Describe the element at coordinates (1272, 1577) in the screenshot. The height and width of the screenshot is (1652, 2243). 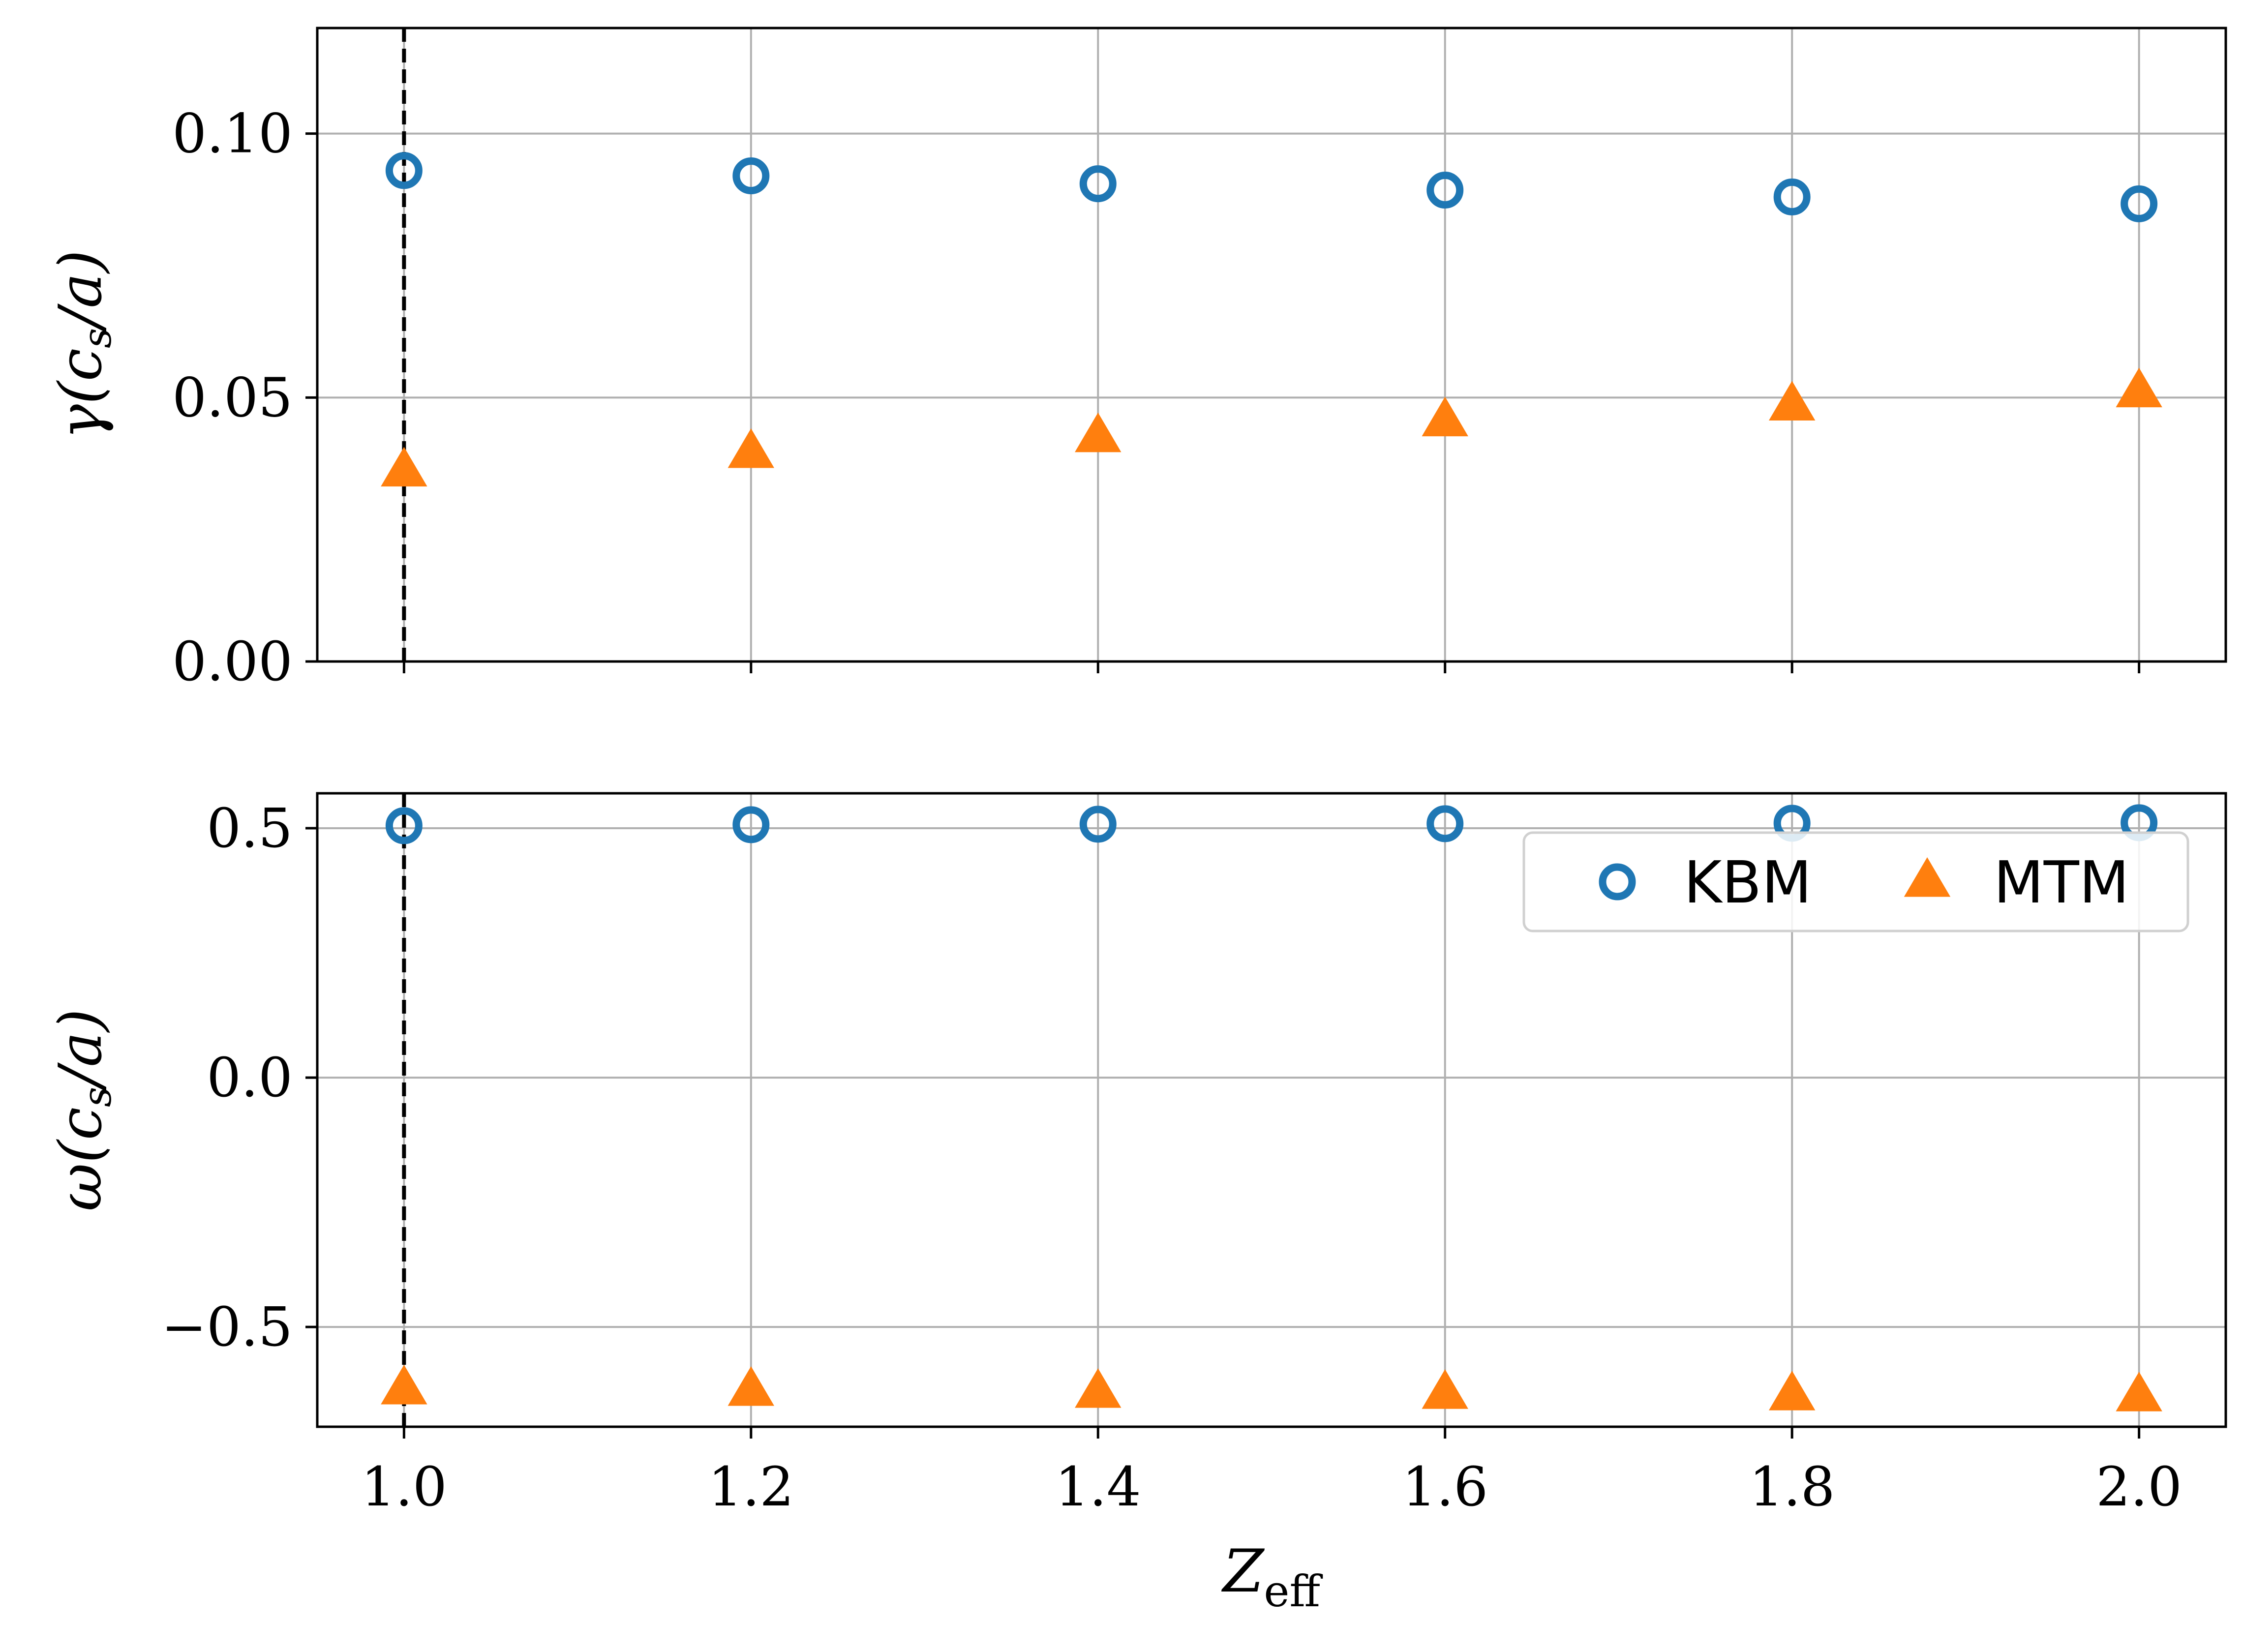
I see `x-axis-label: Zeff` at that location.